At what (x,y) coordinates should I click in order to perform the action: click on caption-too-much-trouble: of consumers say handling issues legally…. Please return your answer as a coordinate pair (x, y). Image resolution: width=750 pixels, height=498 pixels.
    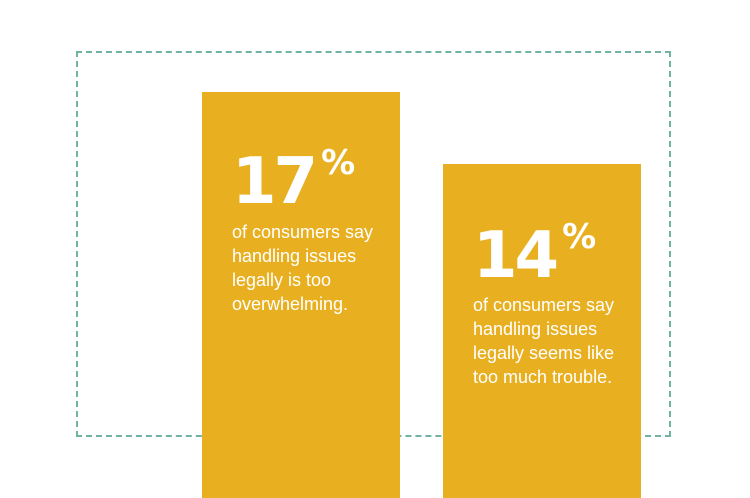
    Looking at the image, I should click on (553, 341).